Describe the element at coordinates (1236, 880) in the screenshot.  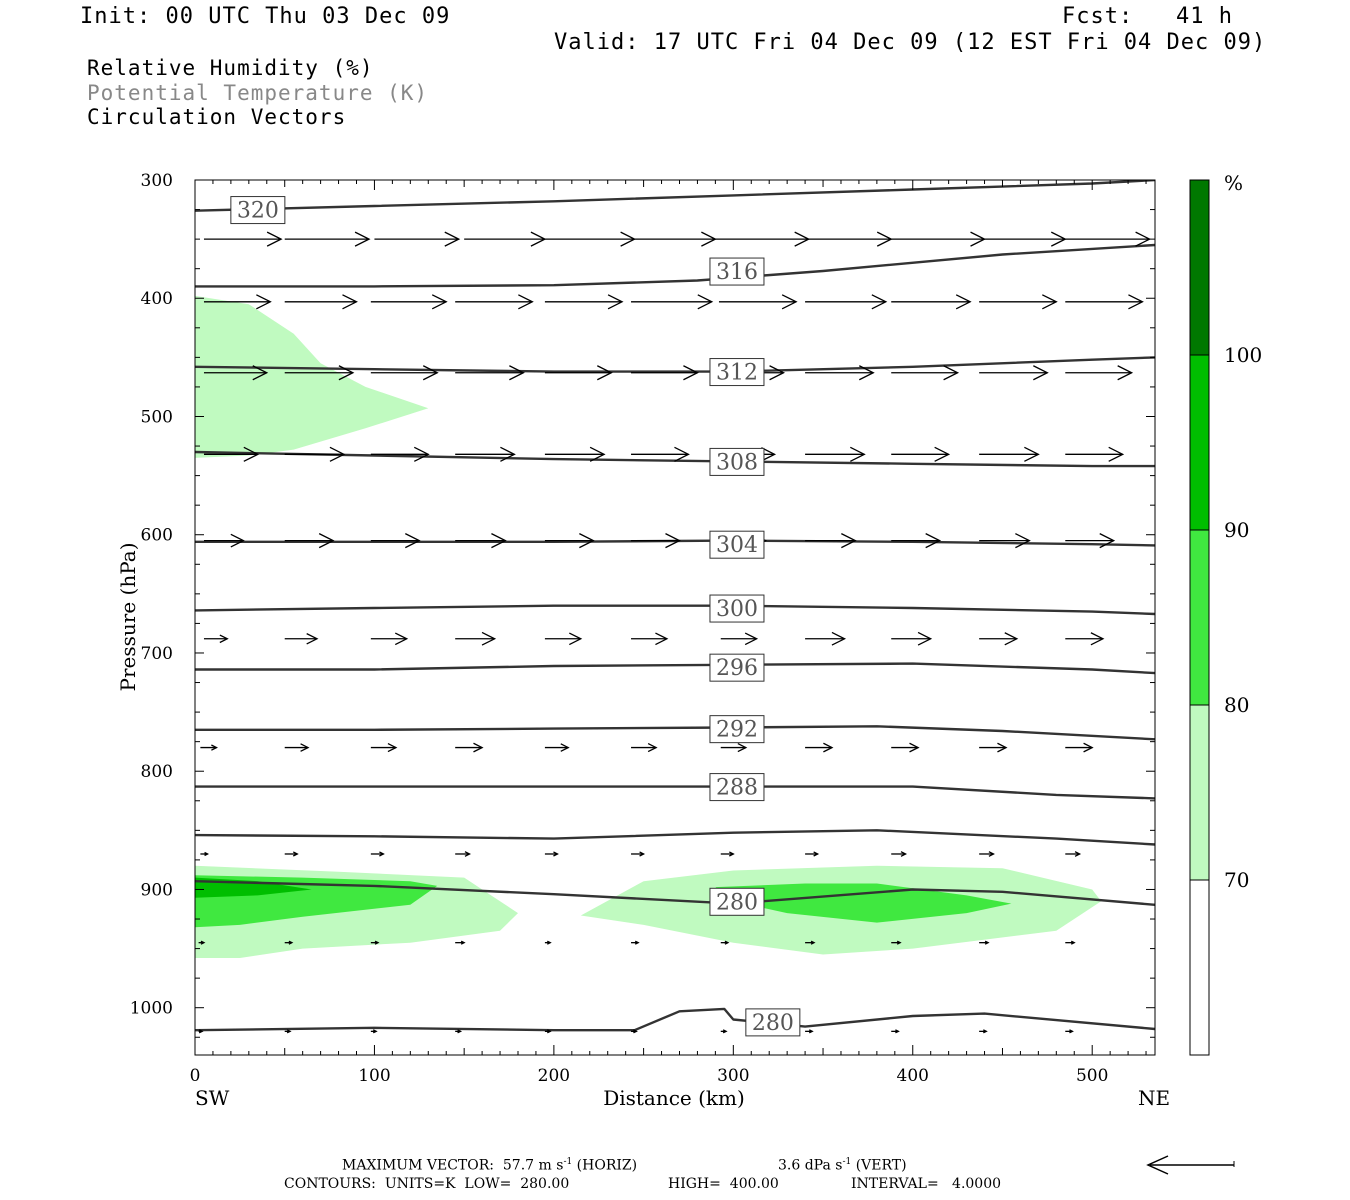
I see `colorbar-label: 70` at that location.